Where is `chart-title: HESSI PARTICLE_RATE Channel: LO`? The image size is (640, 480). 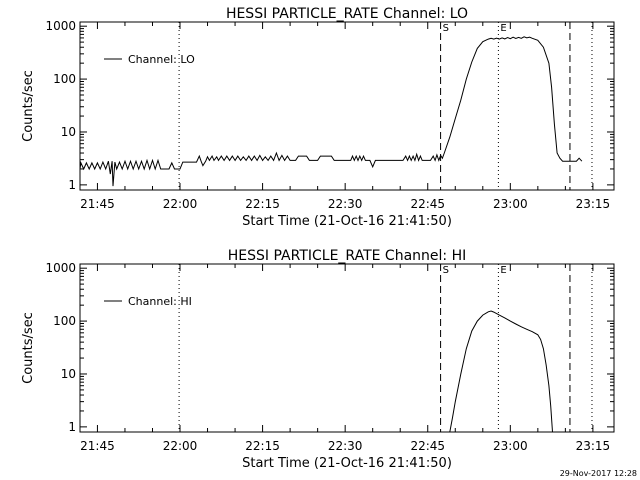 chart-title: HESSI PARTICLE_RATE Channel: LO is located at coordinates (347, 14).